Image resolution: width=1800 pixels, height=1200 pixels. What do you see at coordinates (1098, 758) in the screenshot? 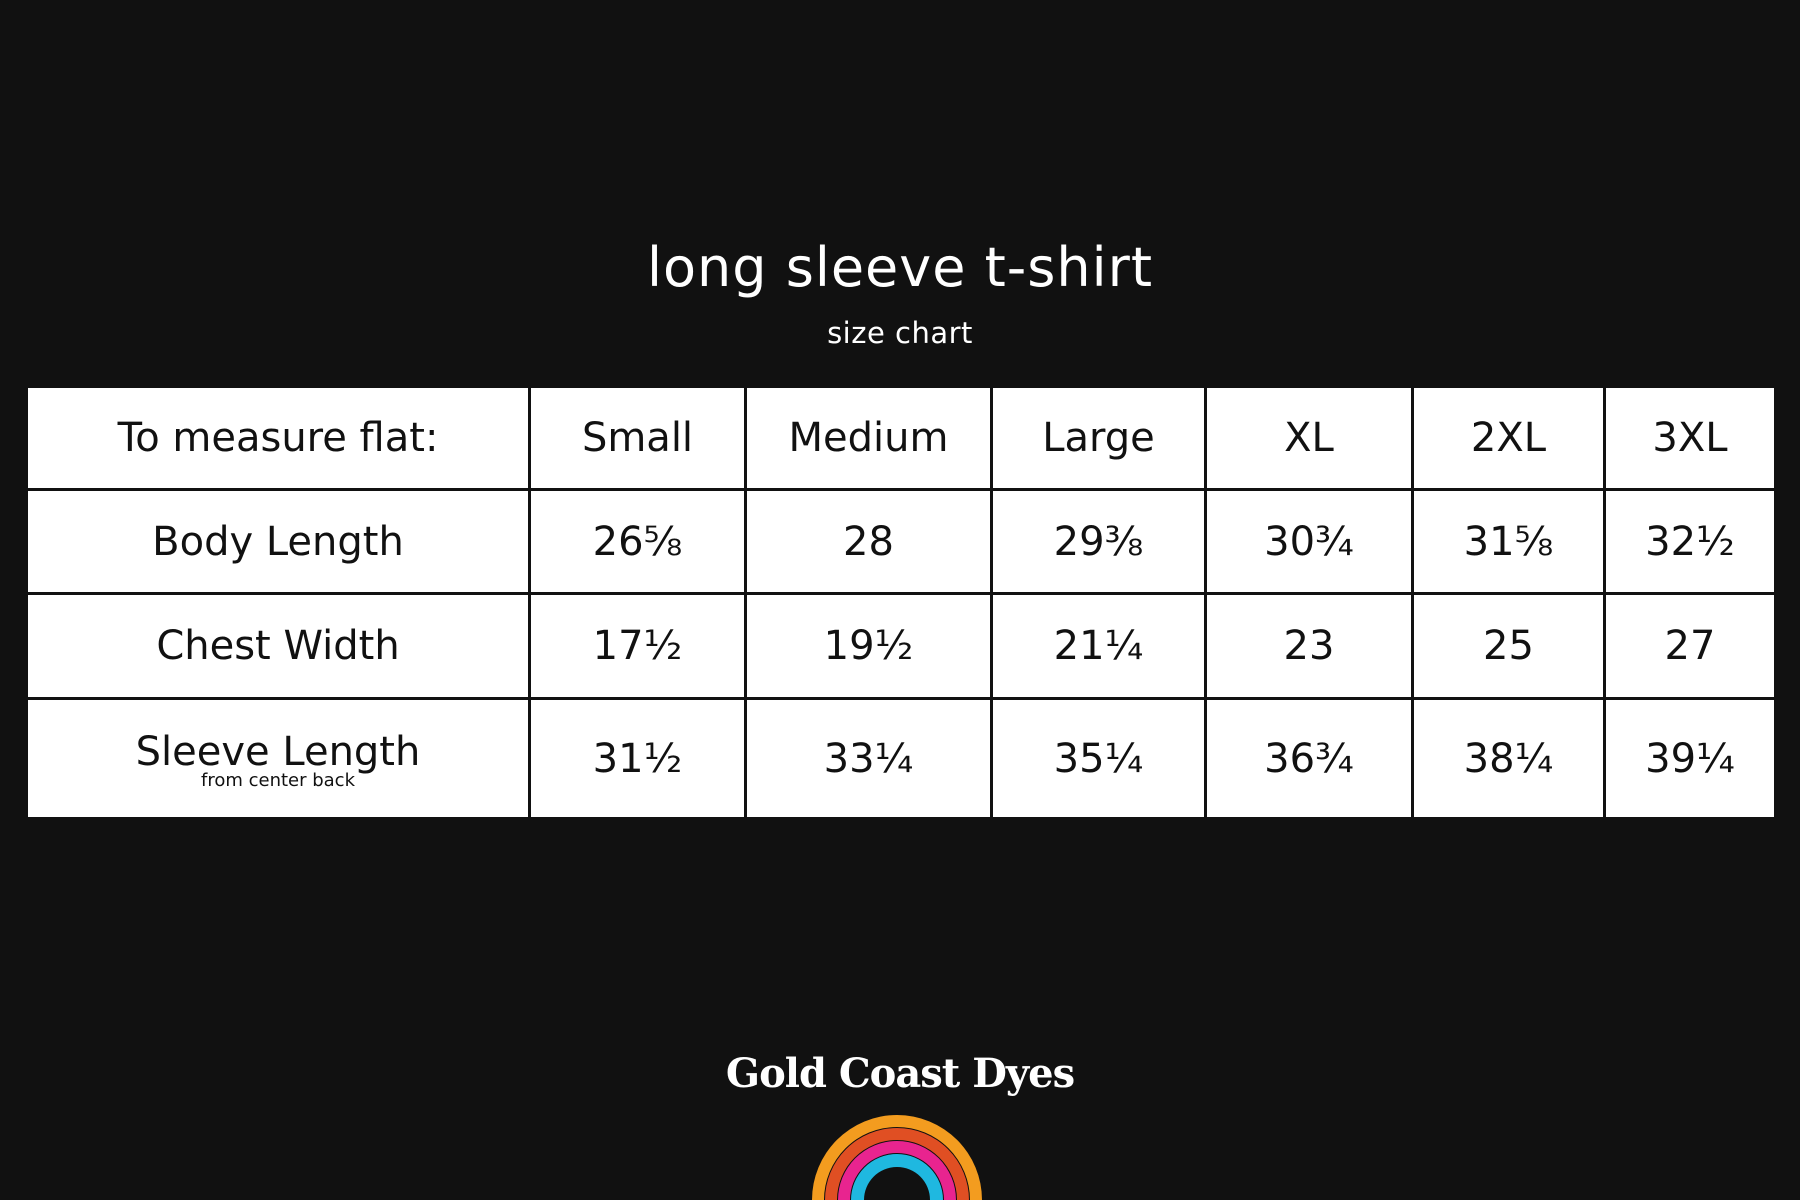
I see `table-cell: 35¼` at bounding box center [1098, 758].